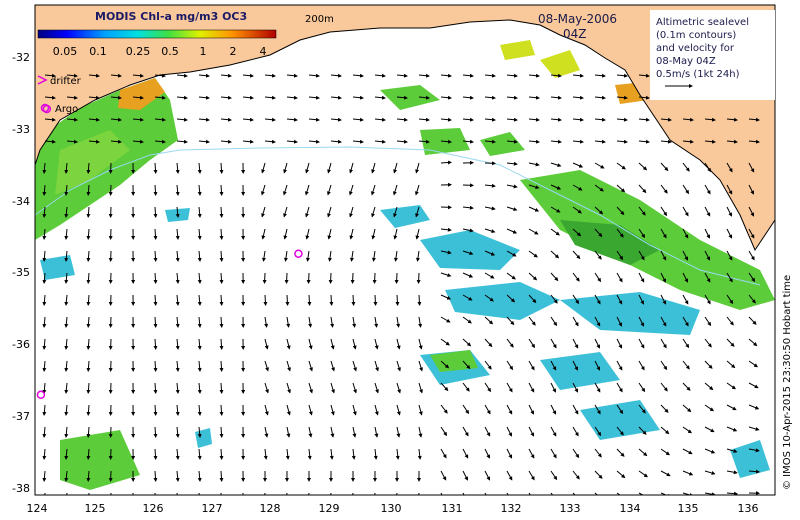  Describe the element at coordinates (42, 80) in the screenshot. I see `drifter-icon` at that location.